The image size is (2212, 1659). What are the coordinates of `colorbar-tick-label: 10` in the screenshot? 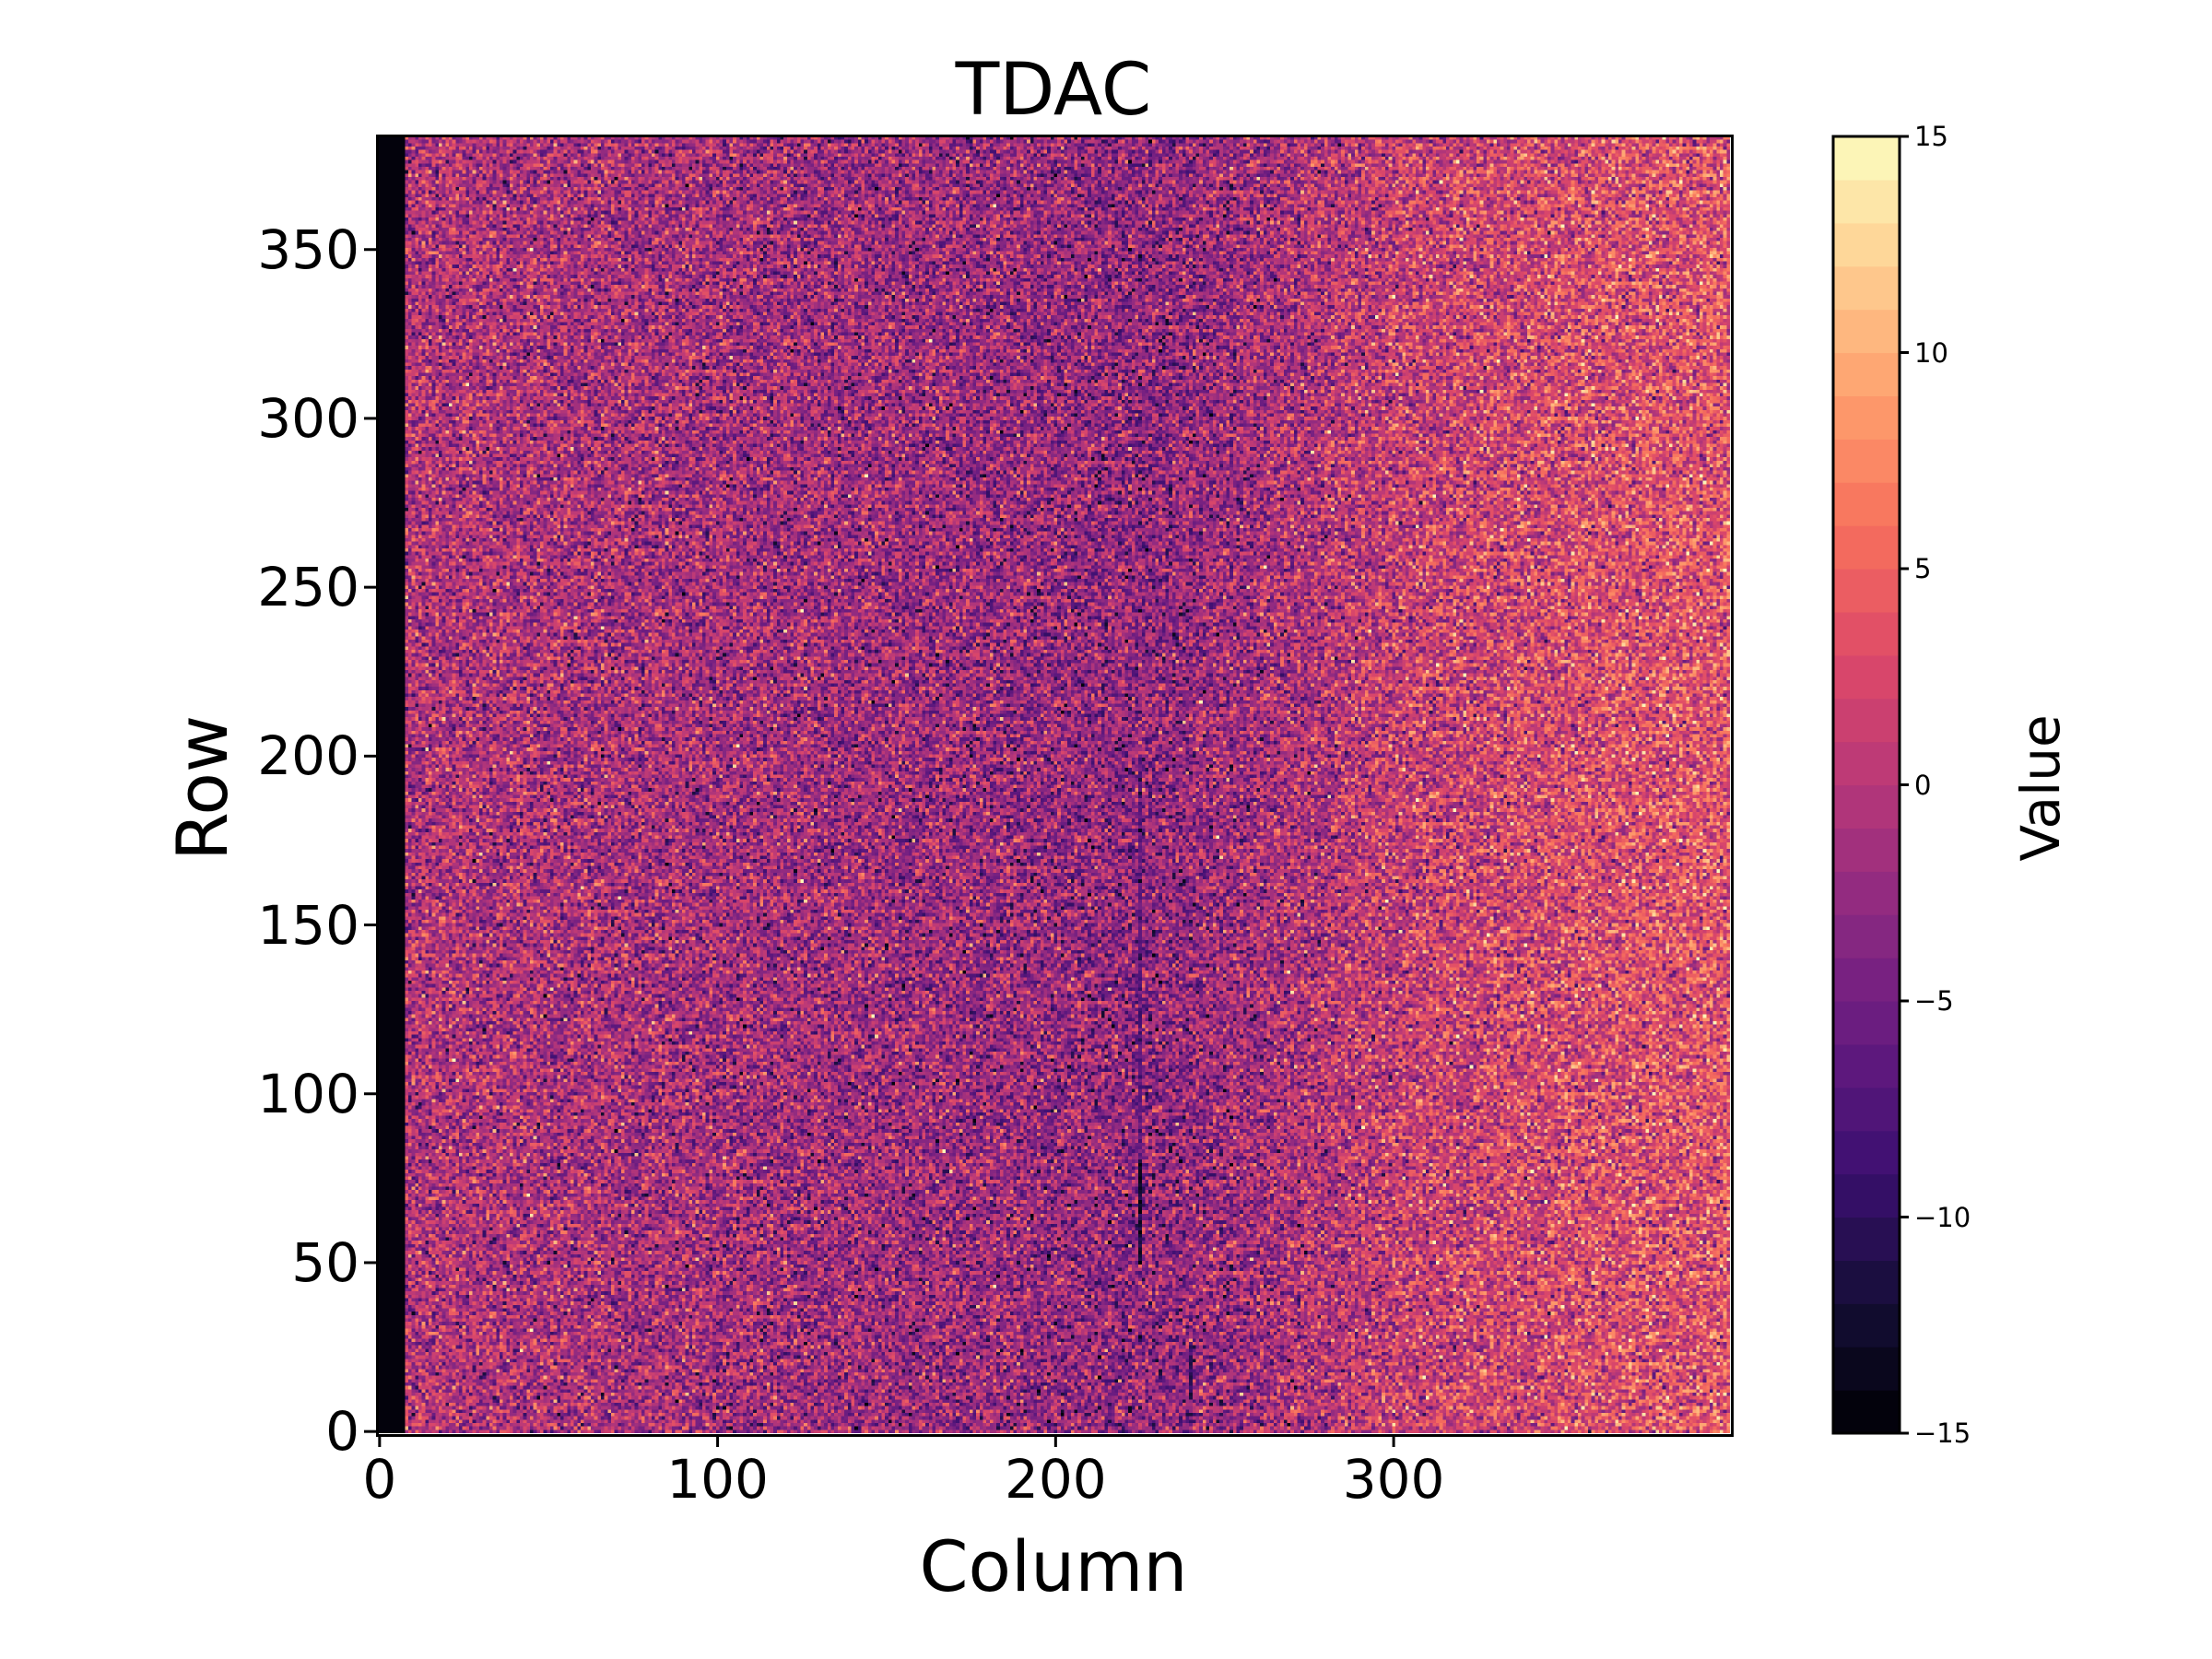 It's located at (1931, 352).